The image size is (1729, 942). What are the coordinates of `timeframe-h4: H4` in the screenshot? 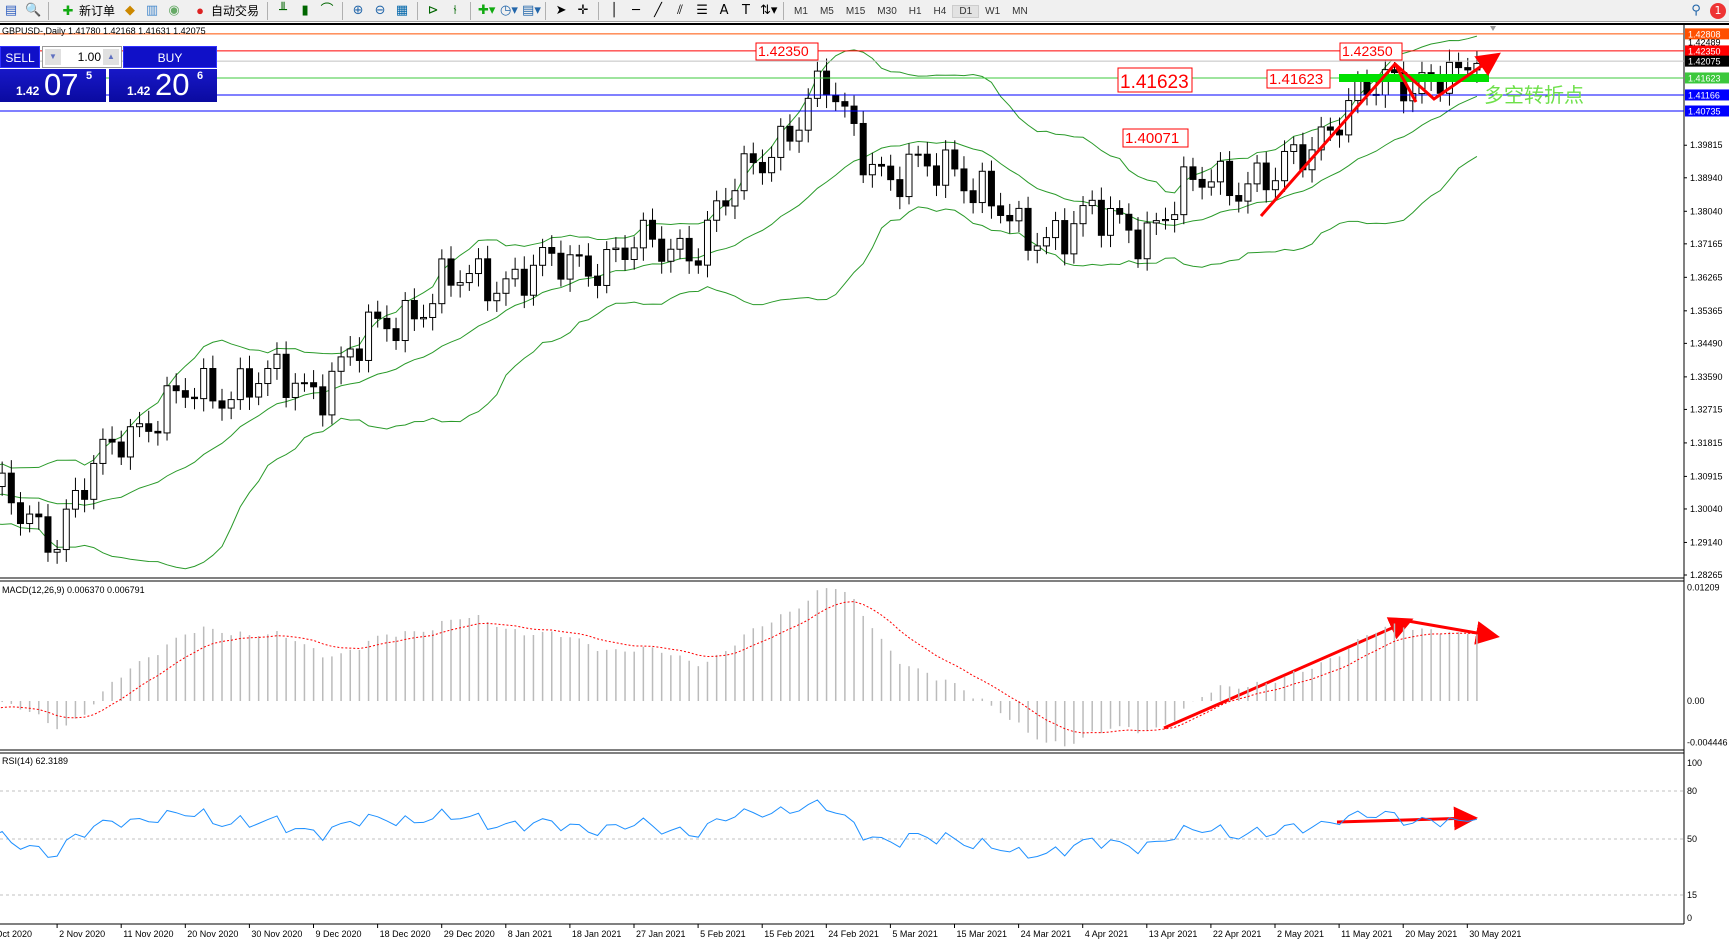 It's located at (940, 11).